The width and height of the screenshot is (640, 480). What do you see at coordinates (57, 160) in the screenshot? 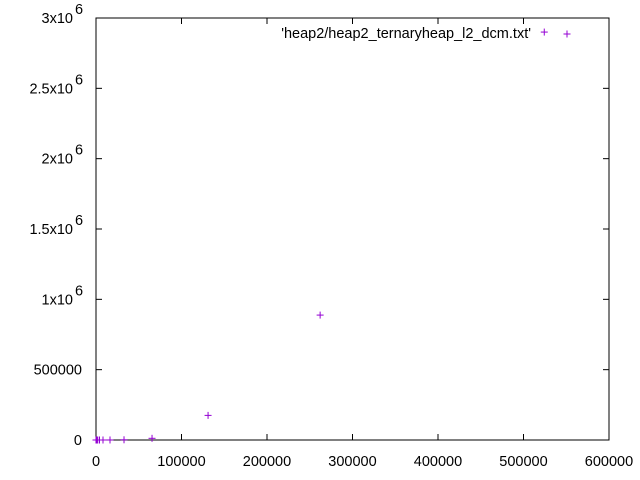
I see `y-tick-label-4: 2x10` at bounding box center [57, 160].